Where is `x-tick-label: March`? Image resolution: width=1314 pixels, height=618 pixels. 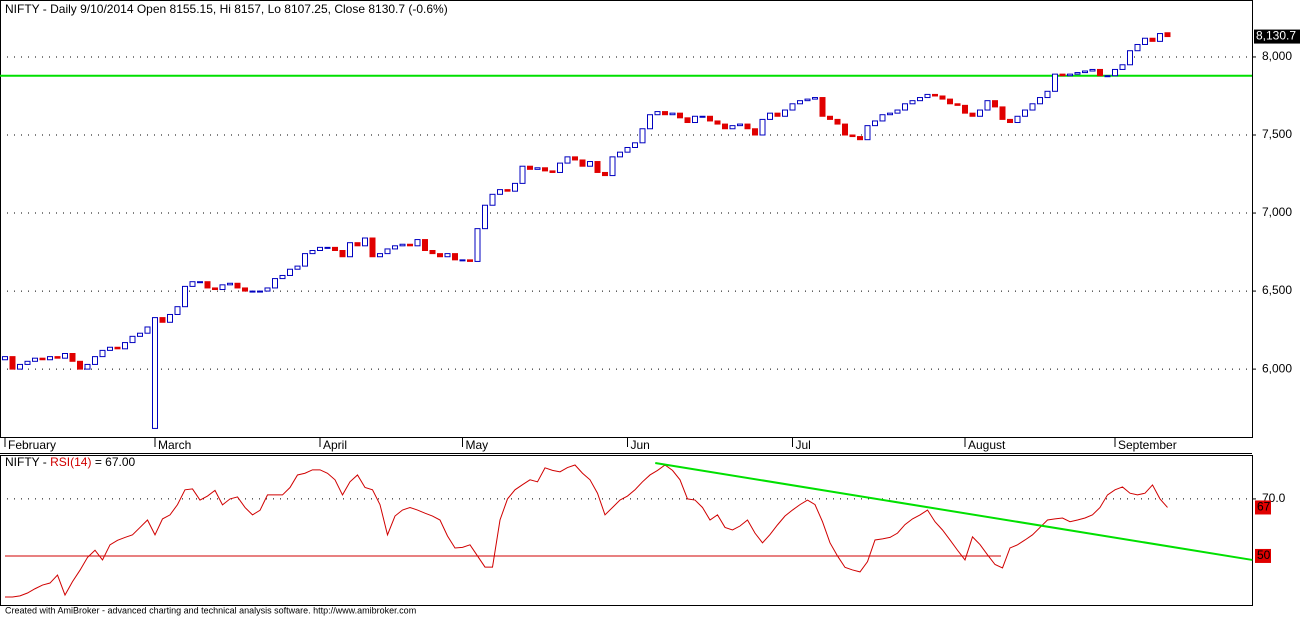 x-tick-label: March is located at coordinates (174, 445).